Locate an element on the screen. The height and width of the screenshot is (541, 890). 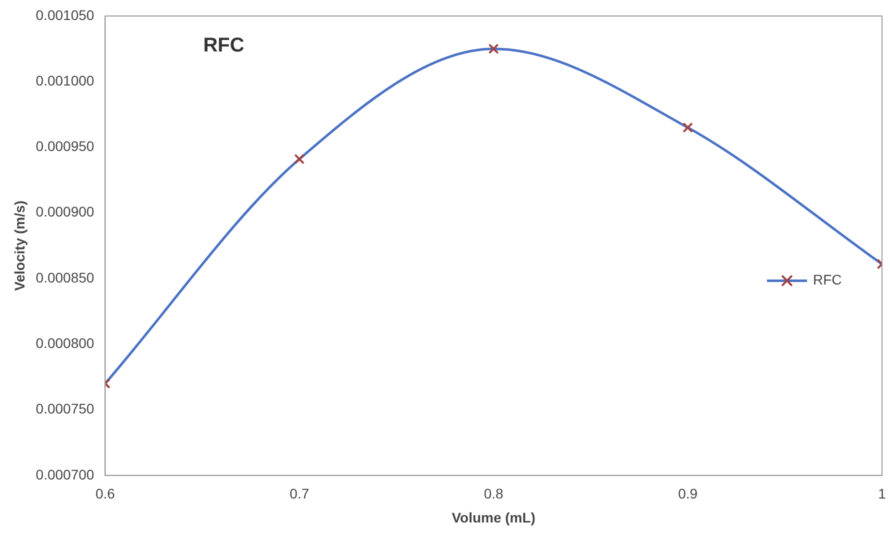
x-axis-title: Volume (mL) is located at coordinates (494, 517).